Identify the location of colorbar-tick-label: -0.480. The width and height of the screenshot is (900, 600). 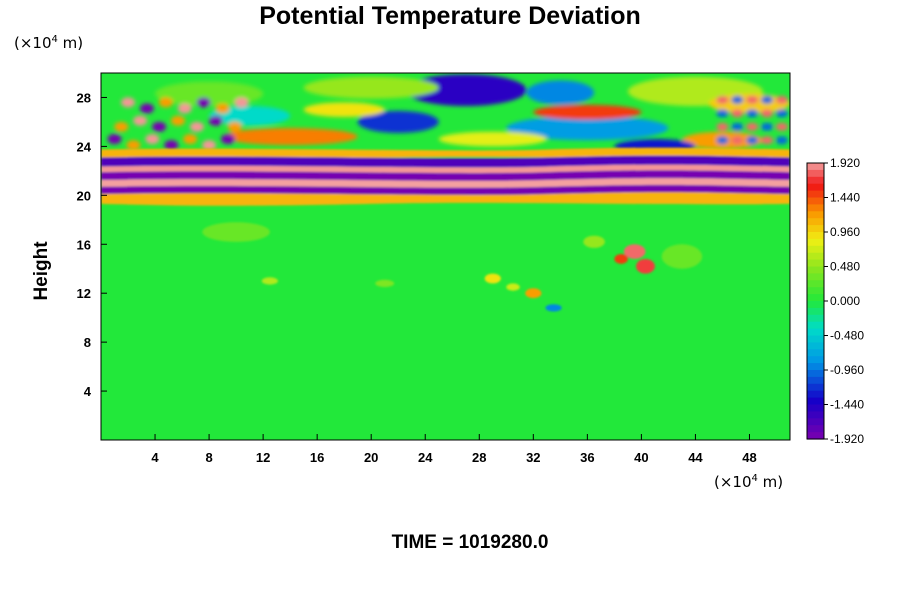
(847, 336).